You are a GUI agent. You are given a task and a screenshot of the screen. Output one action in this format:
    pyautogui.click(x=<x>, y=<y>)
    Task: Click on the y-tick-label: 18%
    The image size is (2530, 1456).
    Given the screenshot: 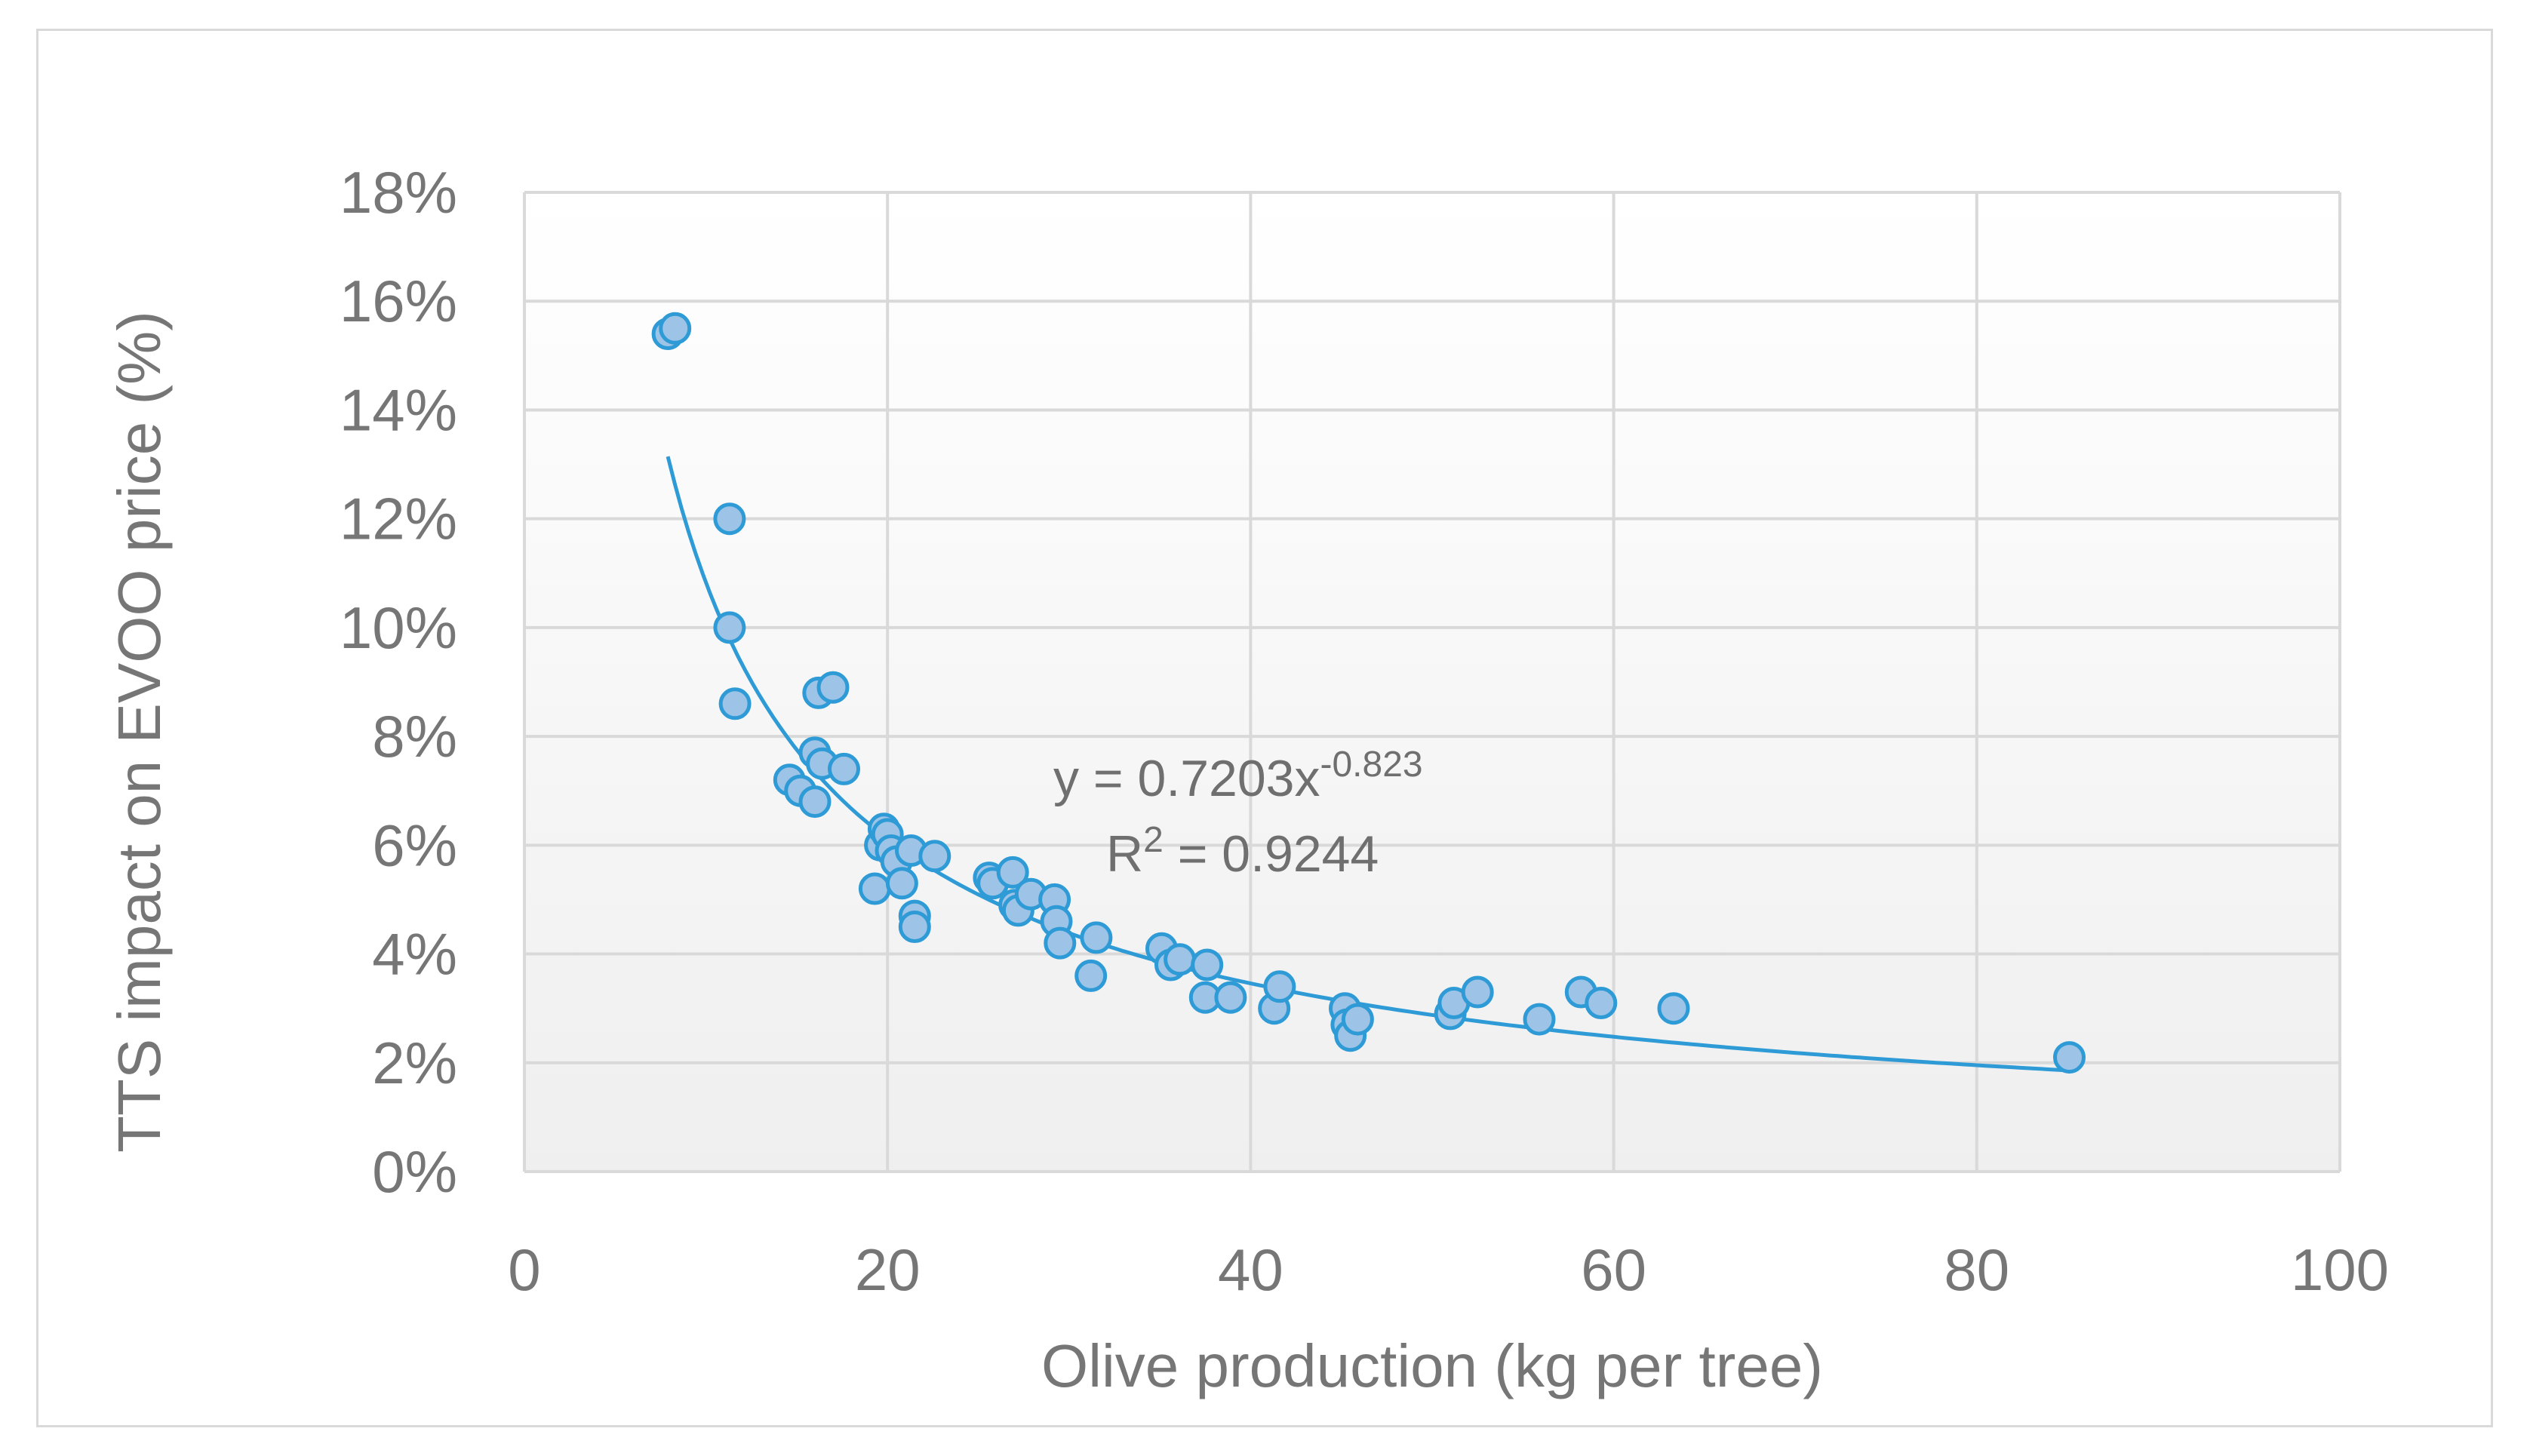 What is the action you would take?
    pyautogui.click(x=398, y=192)
    